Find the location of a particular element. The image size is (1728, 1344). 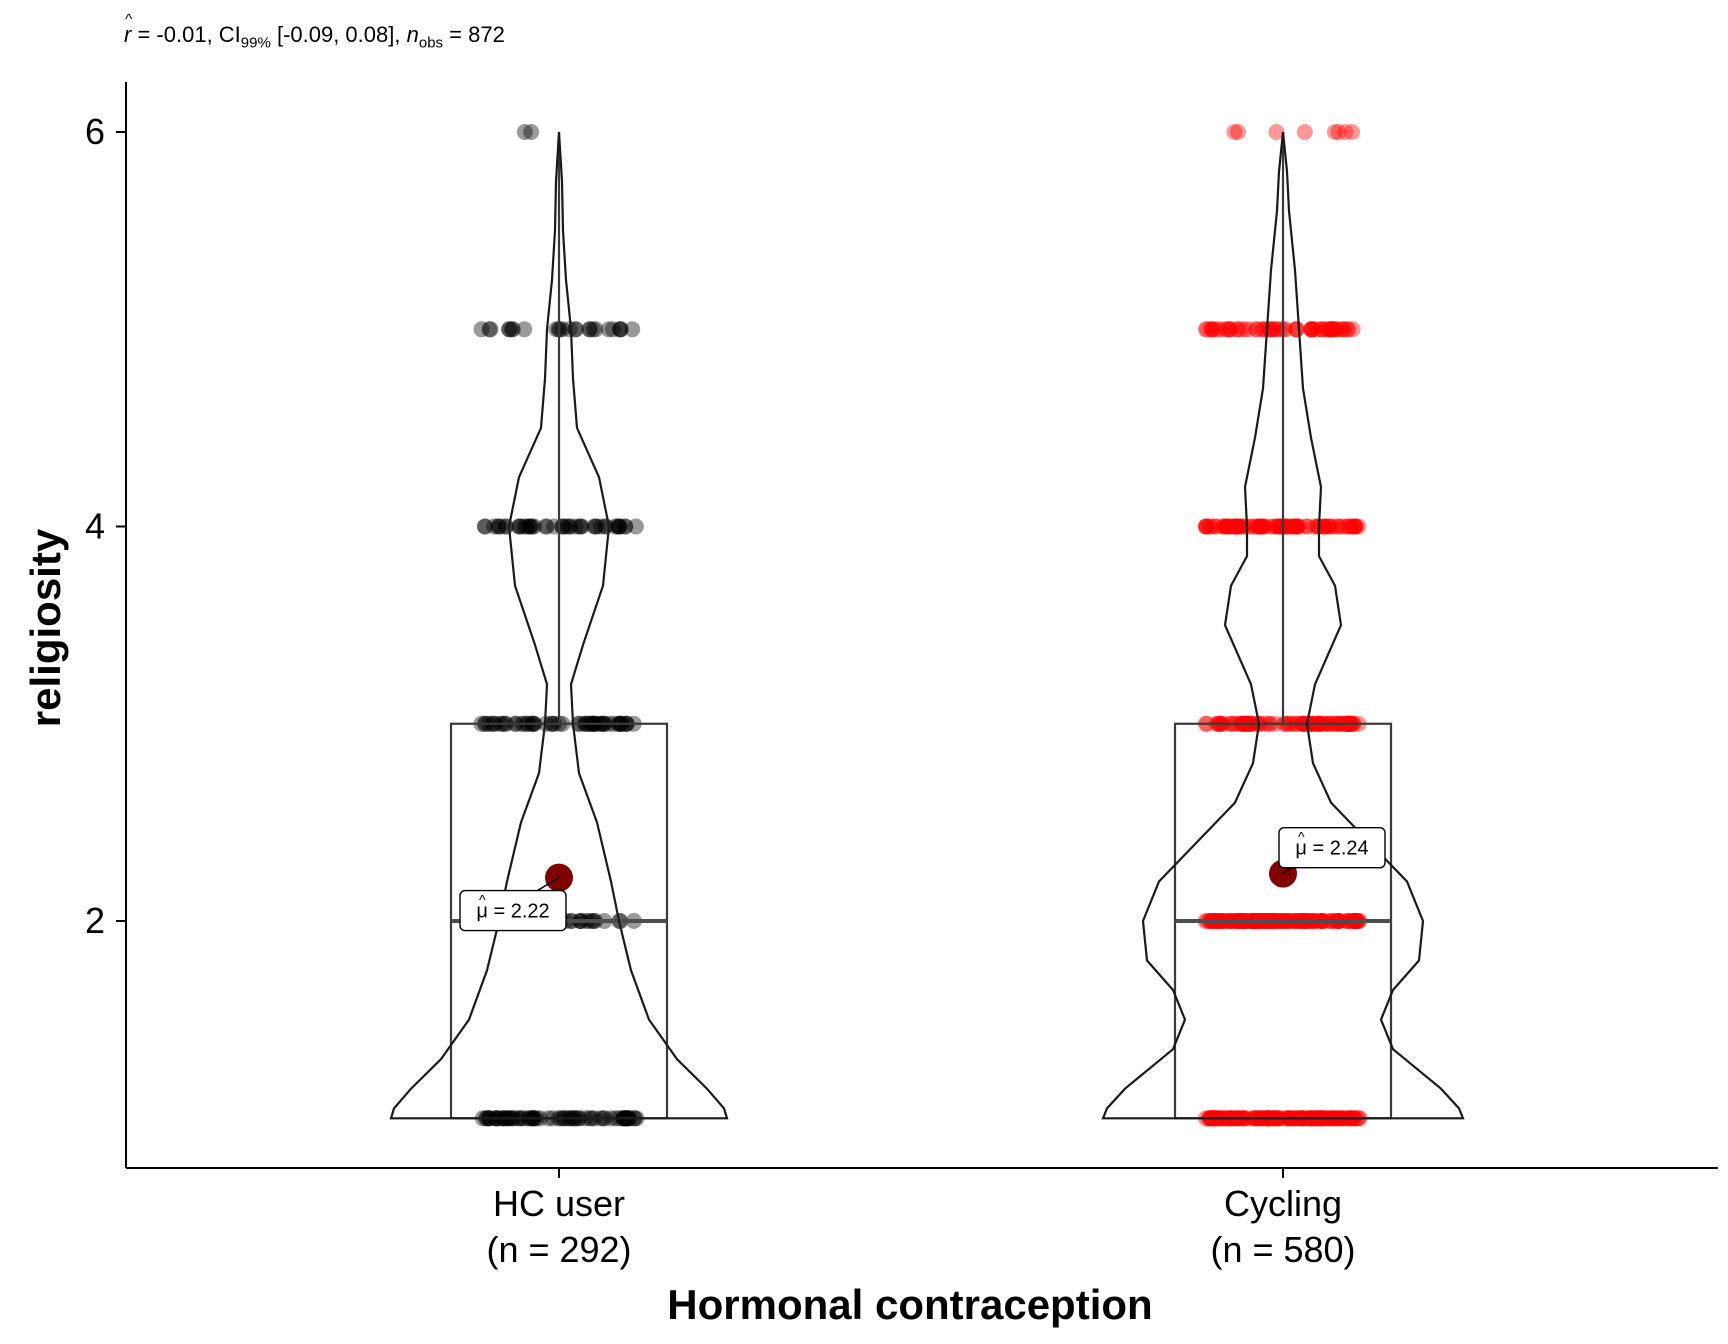

mean-label-text: μ = 2.24 is located at coordinates (1331, 849).